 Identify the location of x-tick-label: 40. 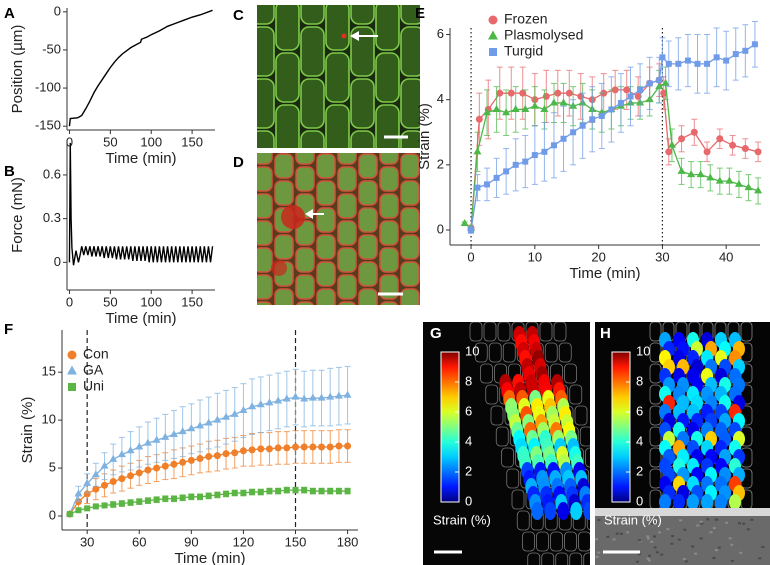
(726, 256).